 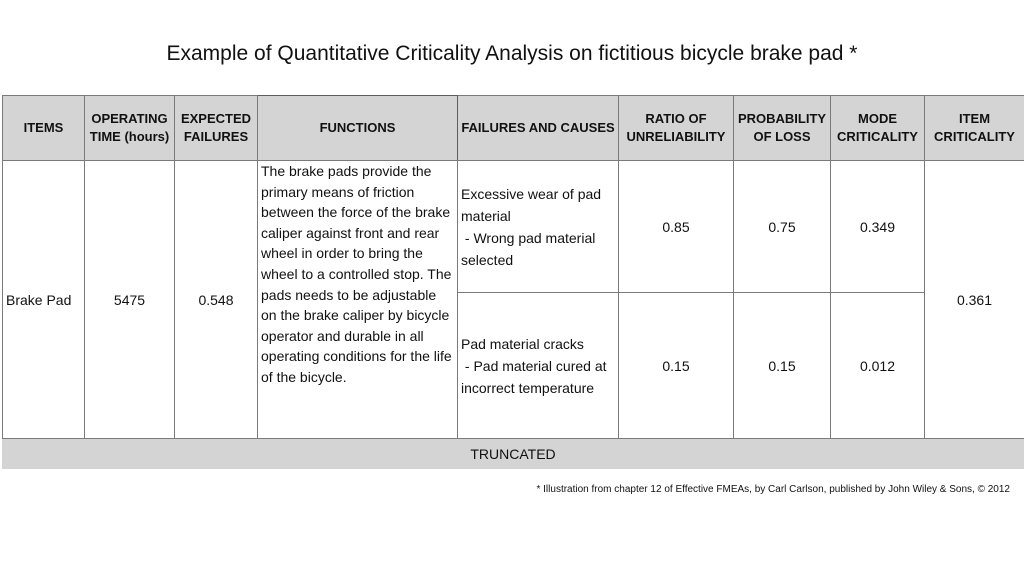 I want to click on failure-mode-1: Excessive wear of pad material, so click(x=531, y=204).